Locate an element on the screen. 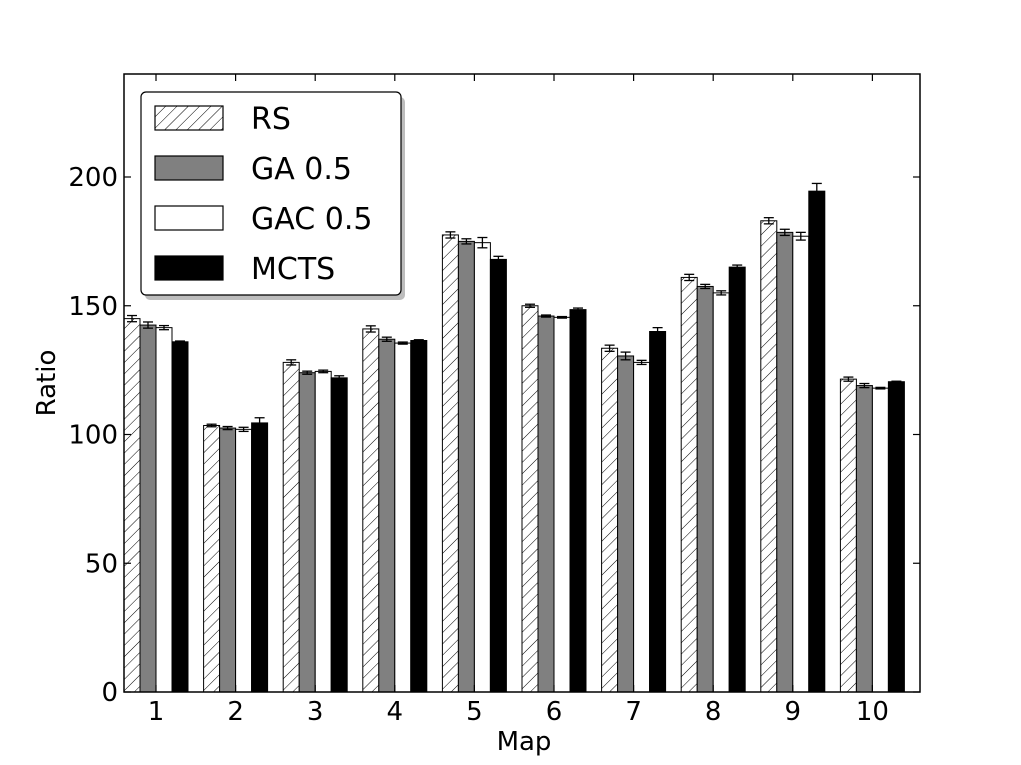 The image size is (1021, 765). legend-box is located at coordinates (271, 193).